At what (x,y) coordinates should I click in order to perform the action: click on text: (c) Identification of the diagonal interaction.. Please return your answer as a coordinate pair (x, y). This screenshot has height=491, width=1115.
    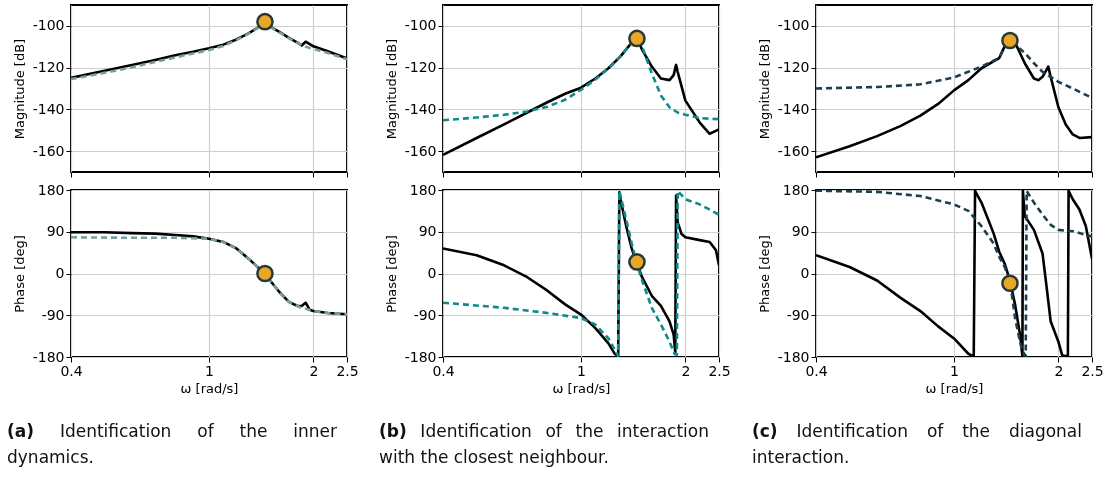
    Looking at the image, I should click on (917, 444).